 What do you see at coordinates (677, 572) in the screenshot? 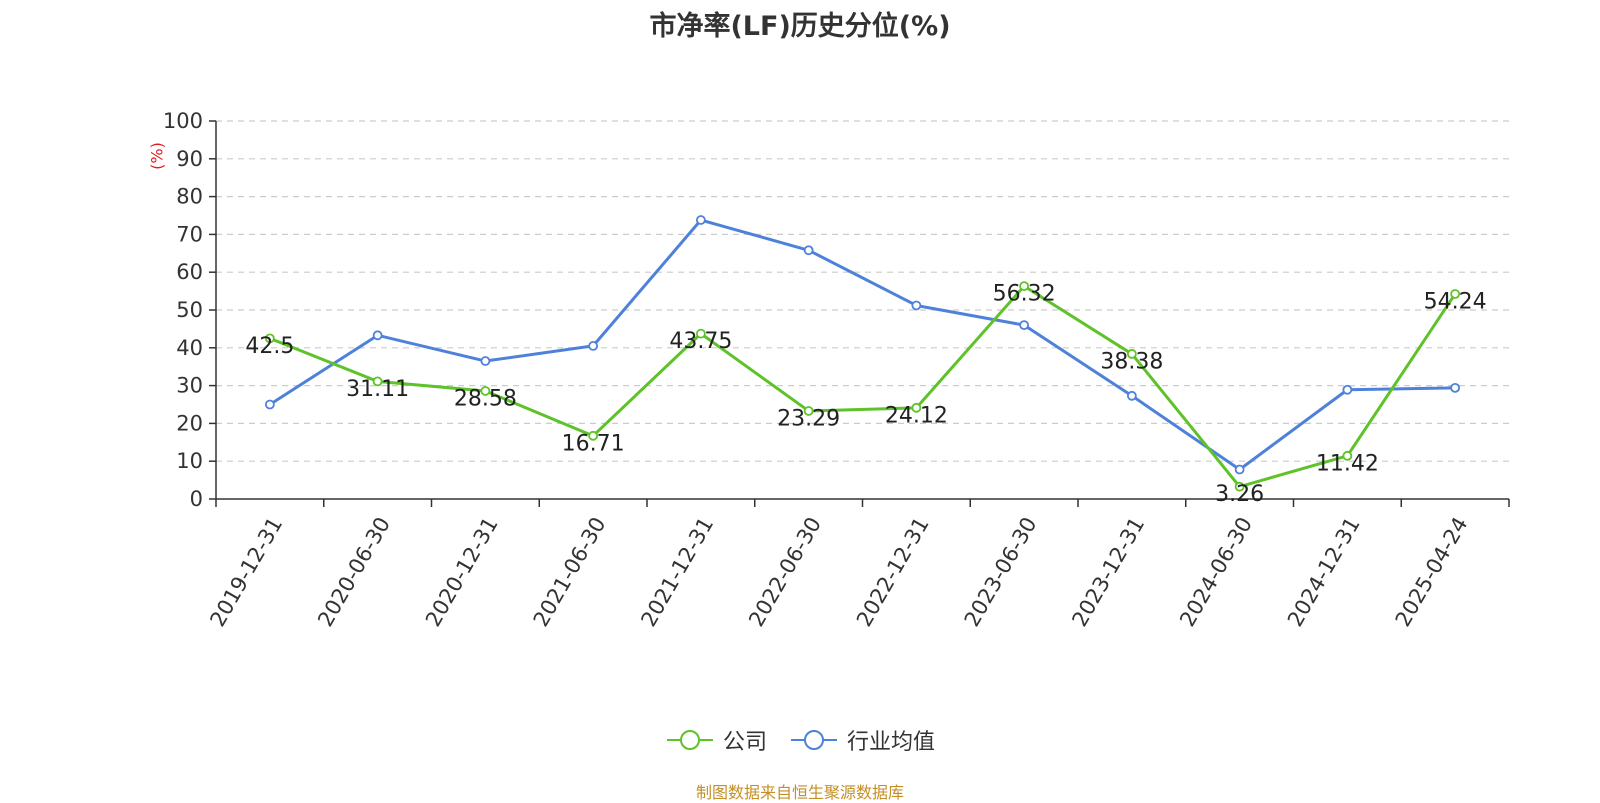
I see `x-tick-label-2021-12-31: 2021-12-31` at bounding box center [677, 572].